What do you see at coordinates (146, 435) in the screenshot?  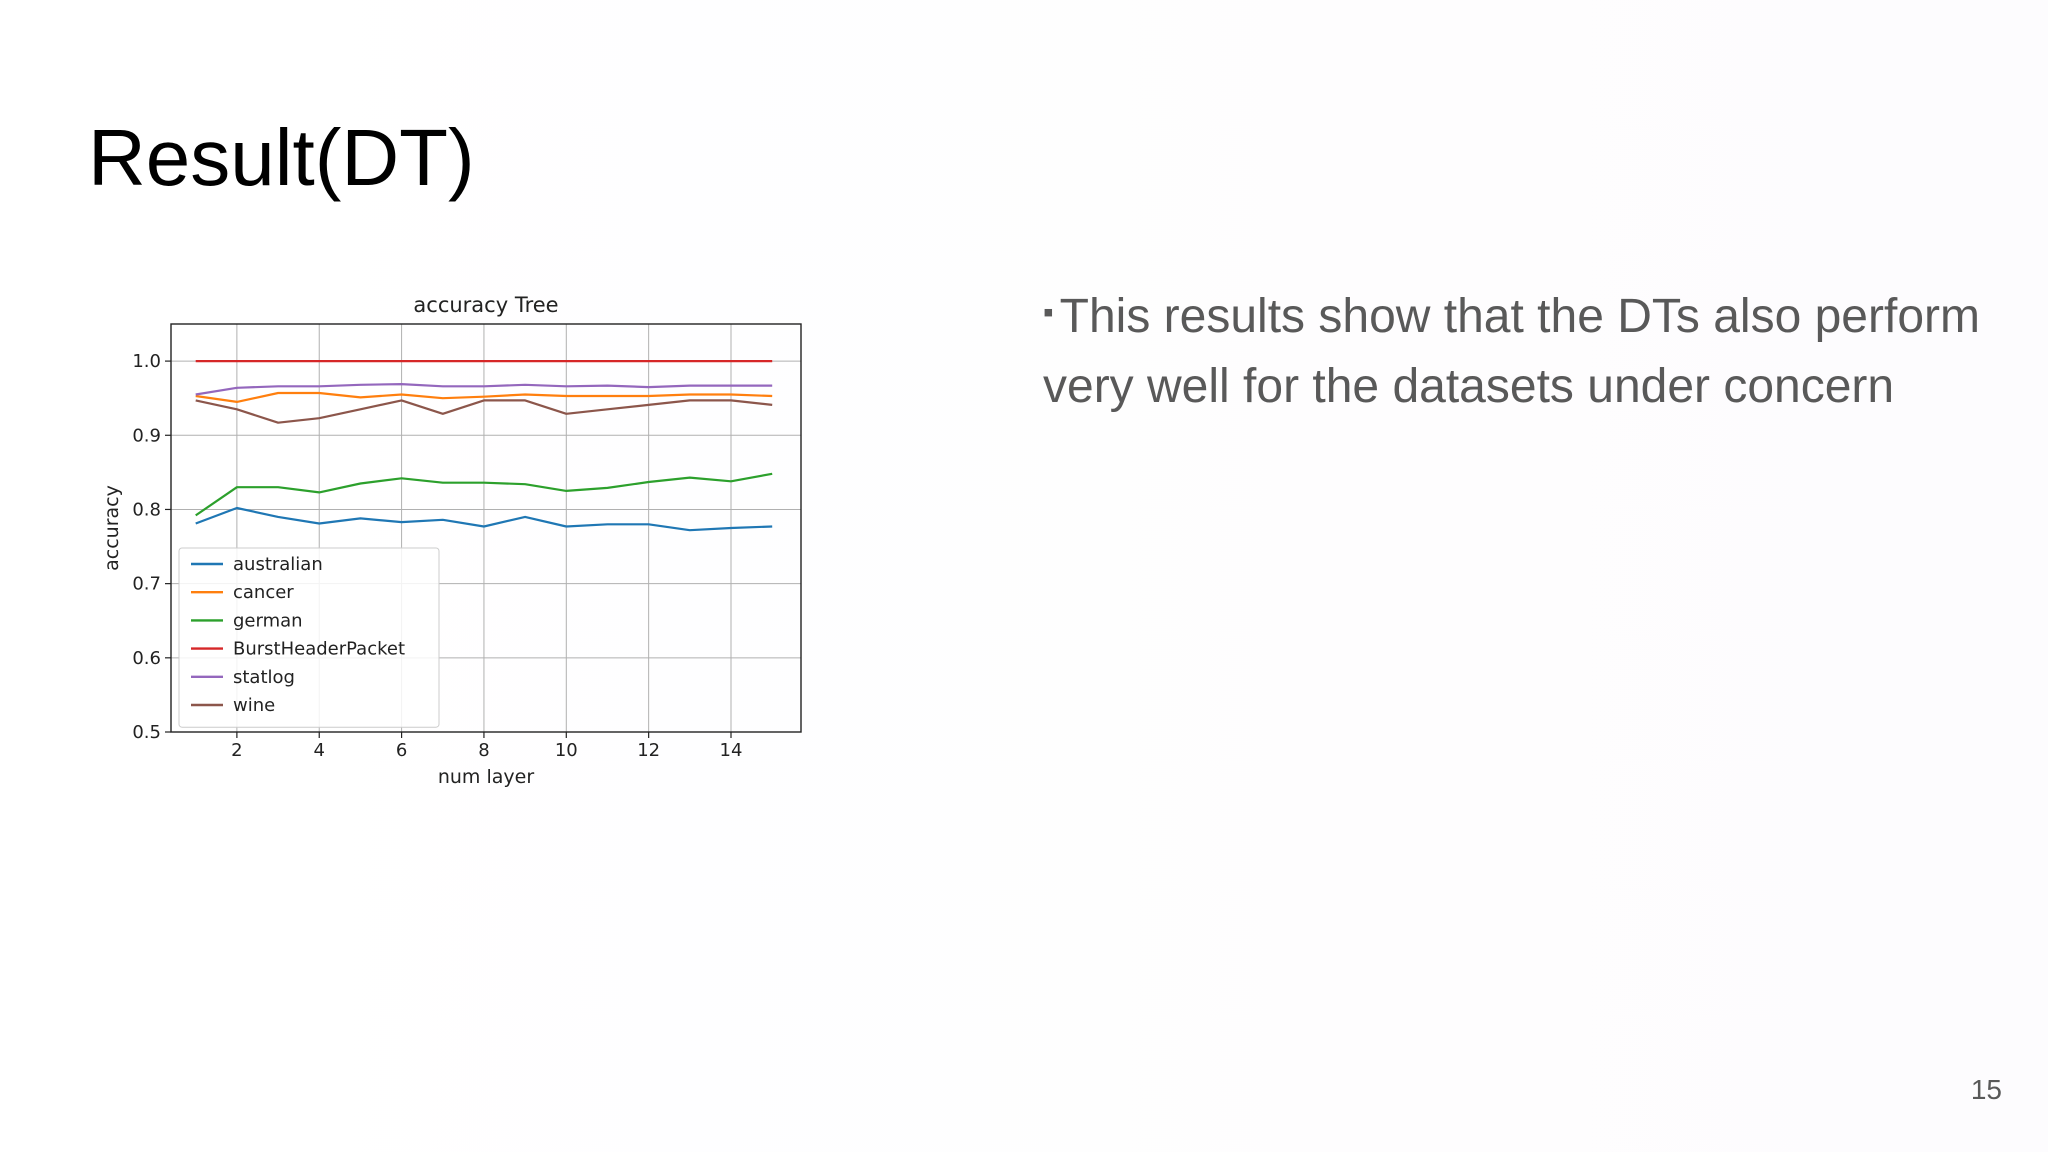 I see `y-tick-label: 0.9` at bounding box center [146, 435].